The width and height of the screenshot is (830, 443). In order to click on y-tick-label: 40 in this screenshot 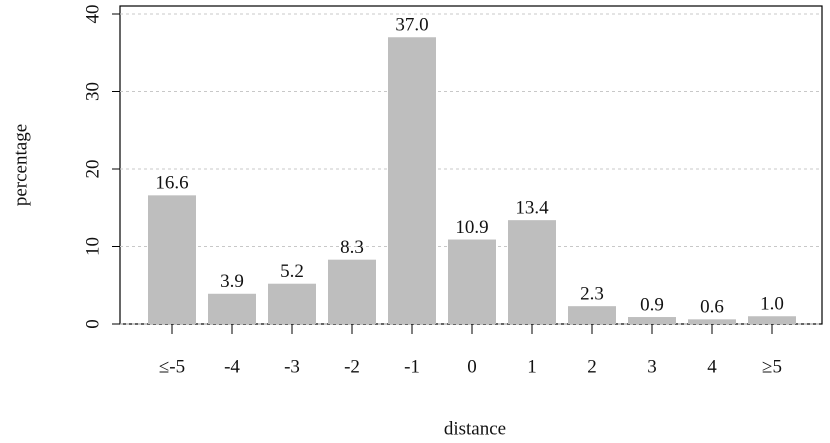, I will do `click(92, 14)`.